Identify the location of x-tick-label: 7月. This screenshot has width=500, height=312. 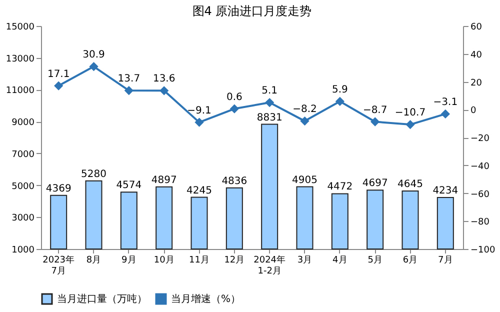
(445, 261).